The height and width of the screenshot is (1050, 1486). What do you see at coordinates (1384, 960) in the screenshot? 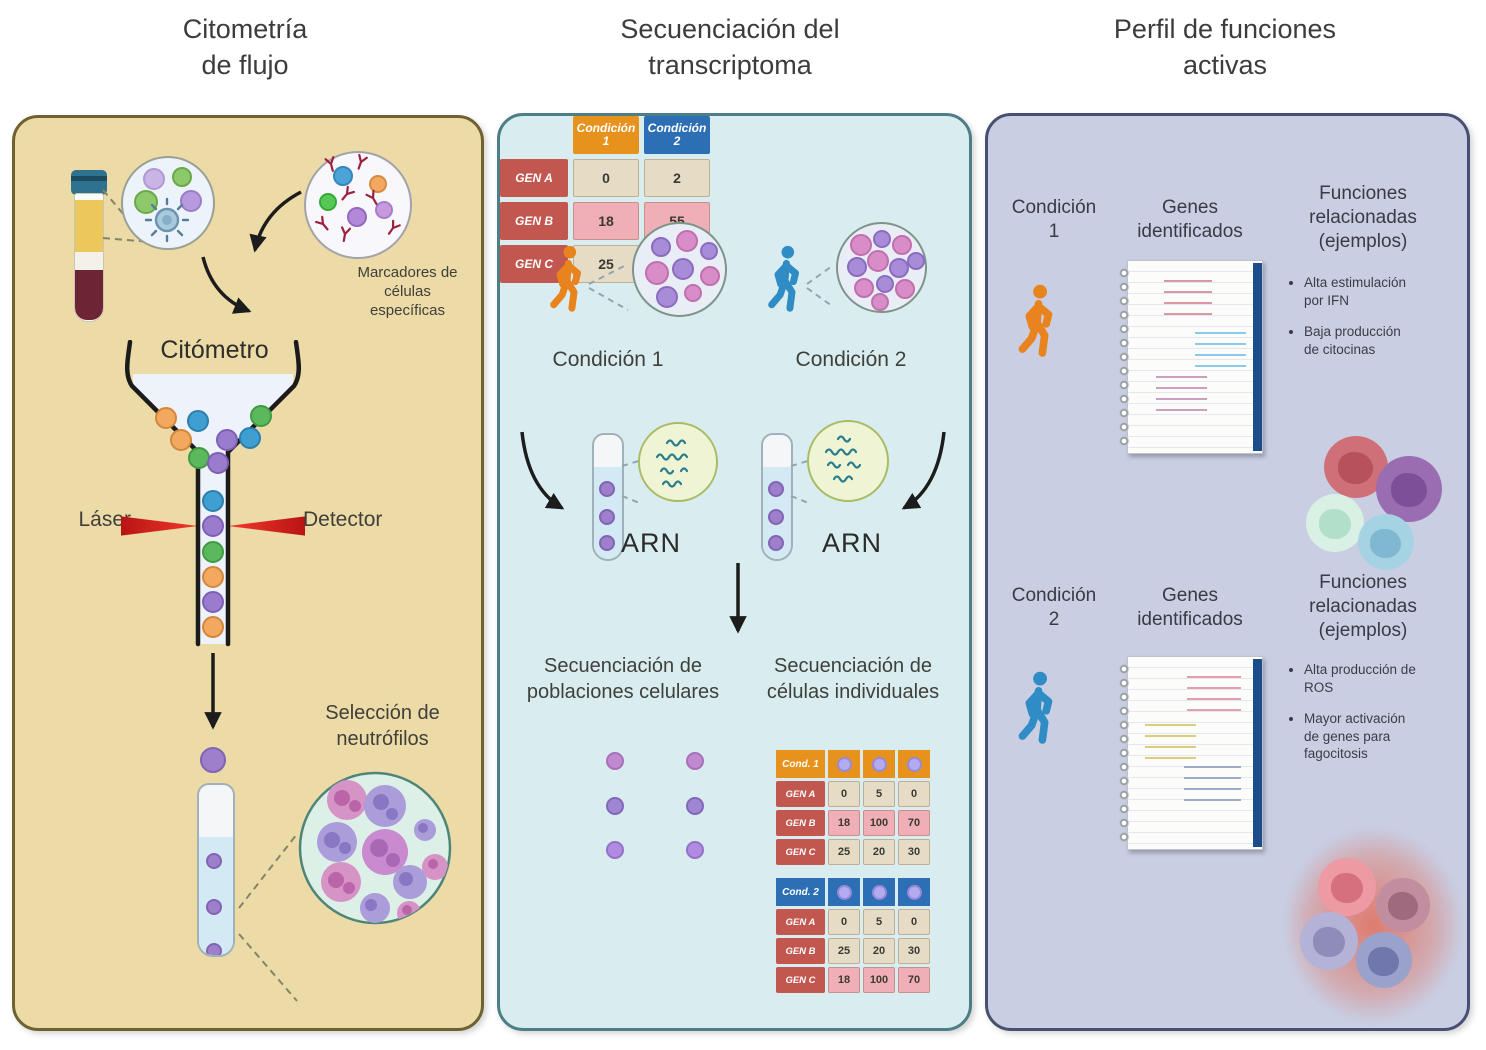
I see `periwinkle-cell-icon` at bounding box center [1384, 960].